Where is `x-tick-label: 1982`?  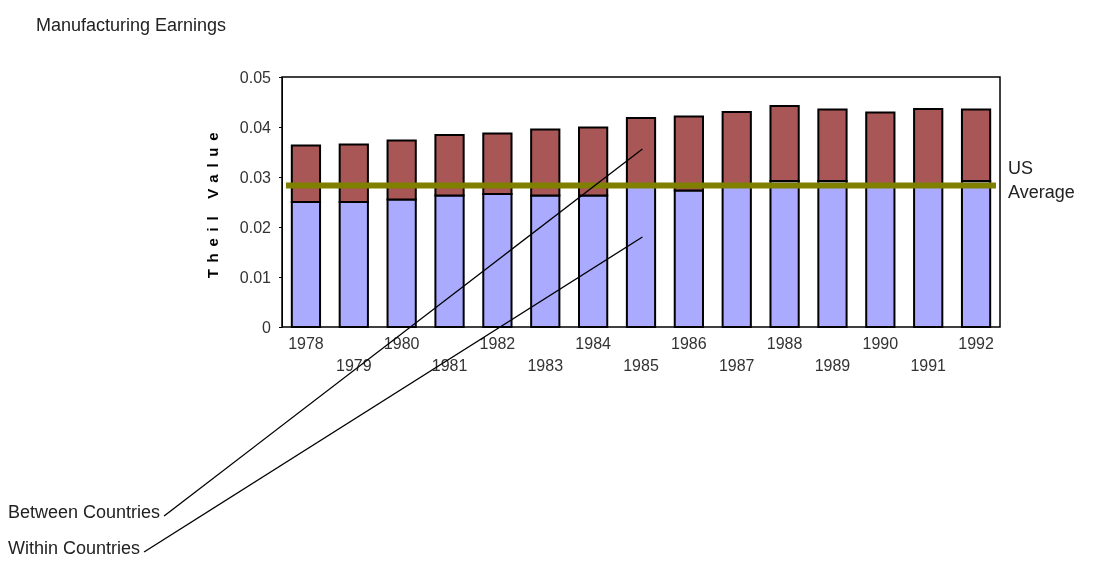 x-tick-label: 1982 is located at coordinates (497, 343).